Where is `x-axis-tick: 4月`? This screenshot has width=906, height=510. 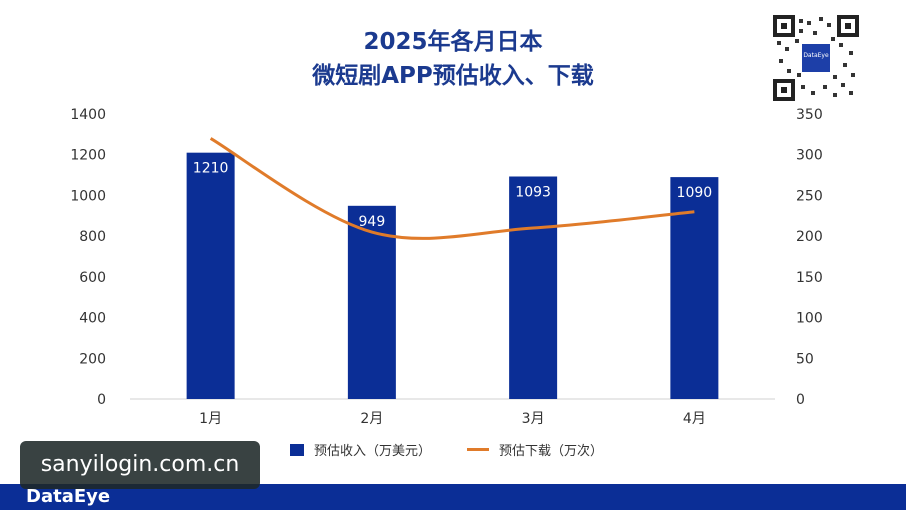 x-axis-tick: 4月 is located at coordinates (694, 419).